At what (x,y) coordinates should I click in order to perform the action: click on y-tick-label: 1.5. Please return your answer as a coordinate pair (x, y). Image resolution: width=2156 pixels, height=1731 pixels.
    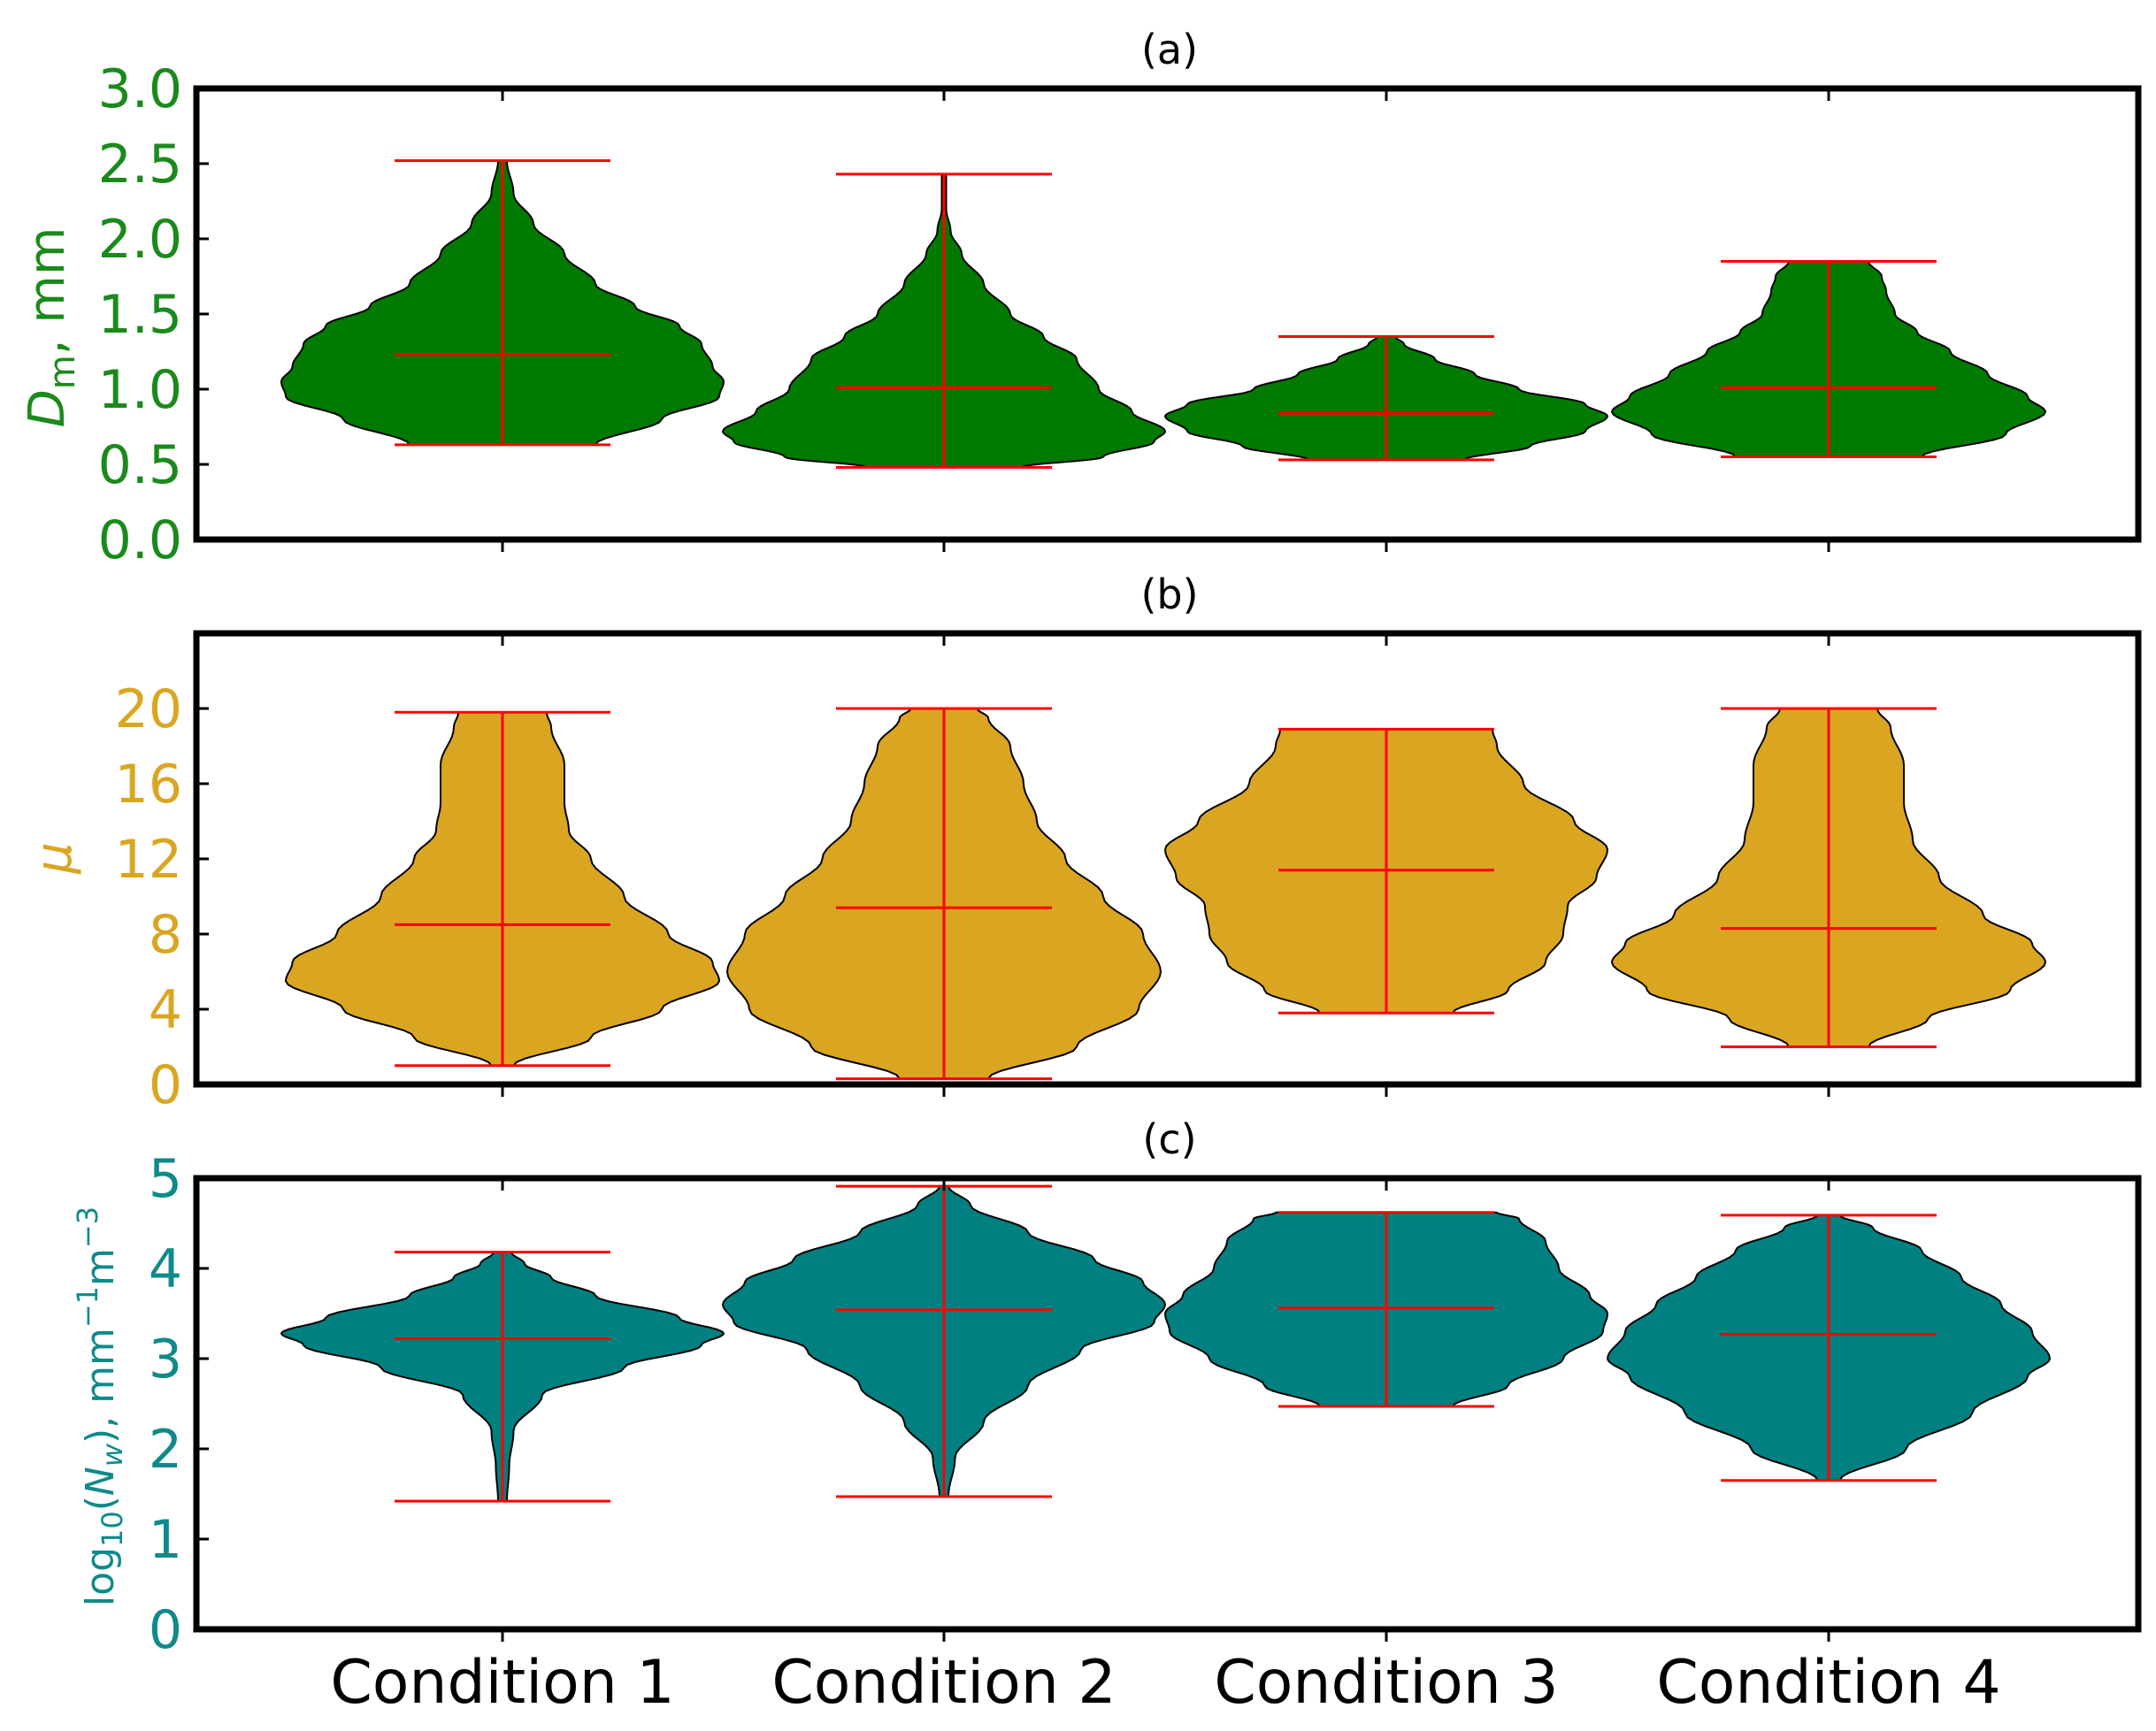
    Looking at the image, I should click on (140, 315).